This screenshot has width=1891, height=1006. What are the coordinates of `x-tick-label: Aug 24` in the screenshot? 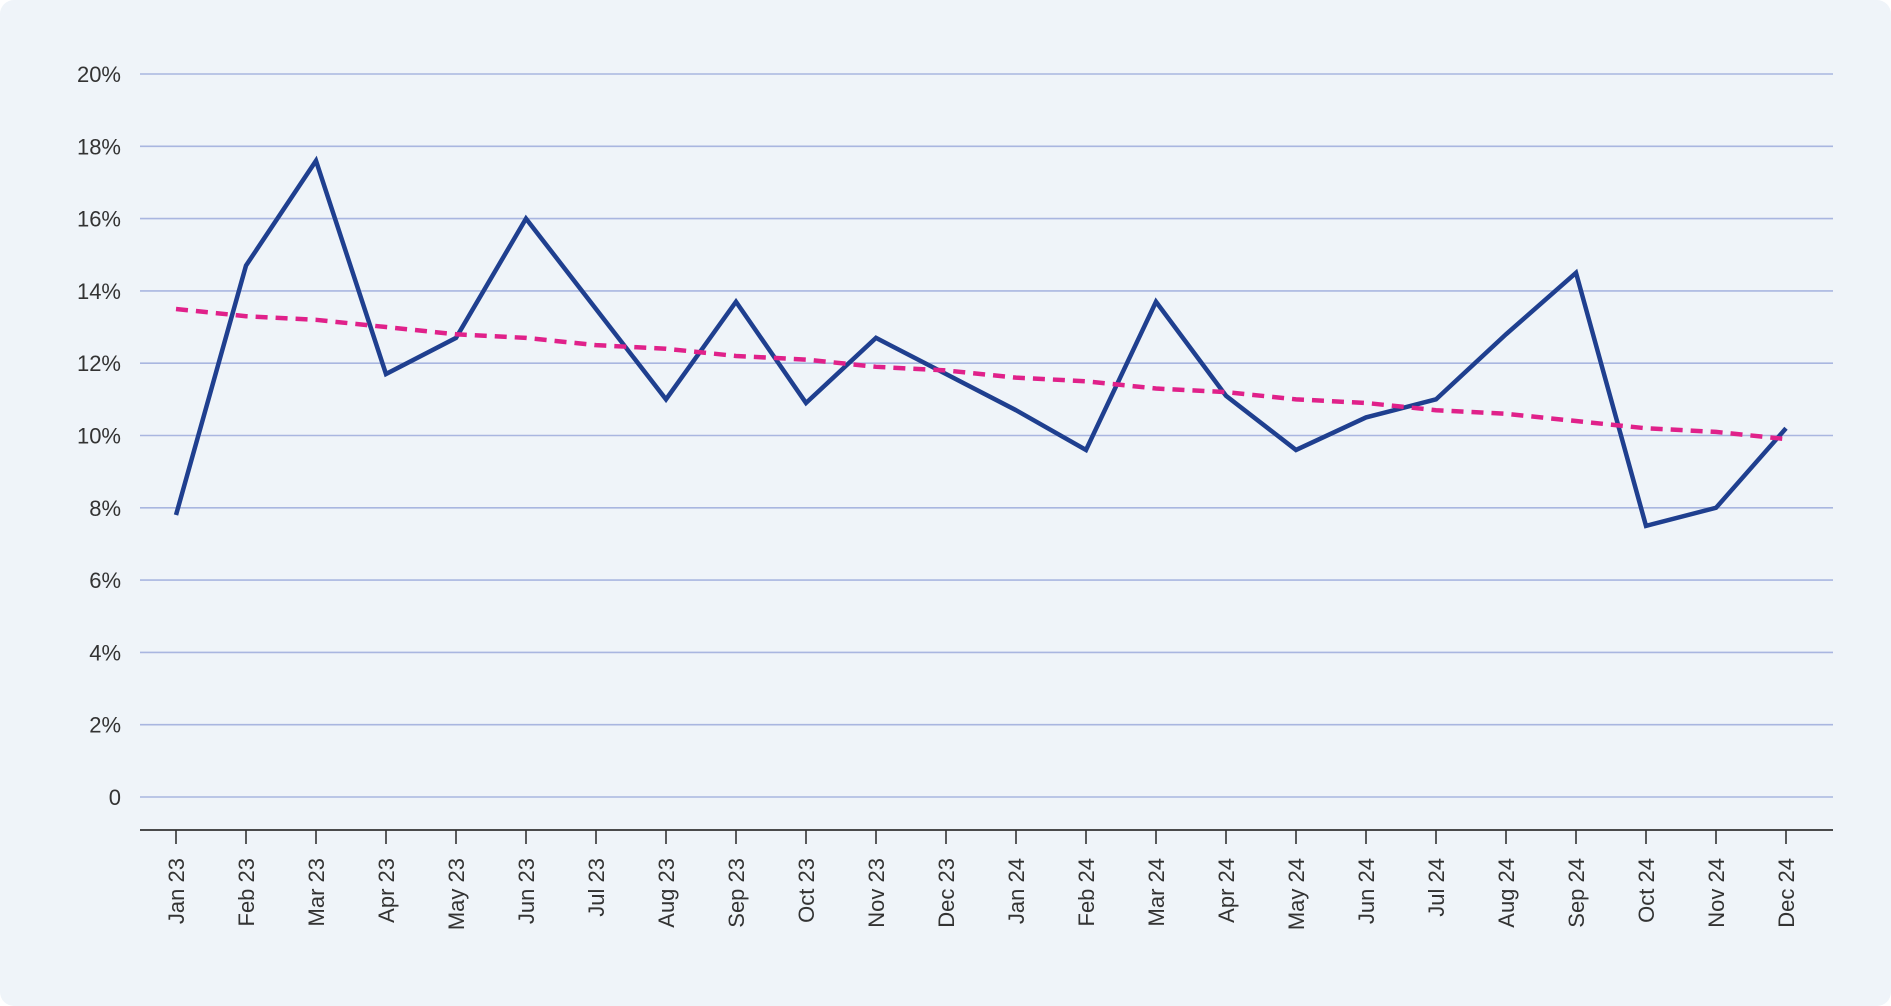 It's located at (1506, 893).